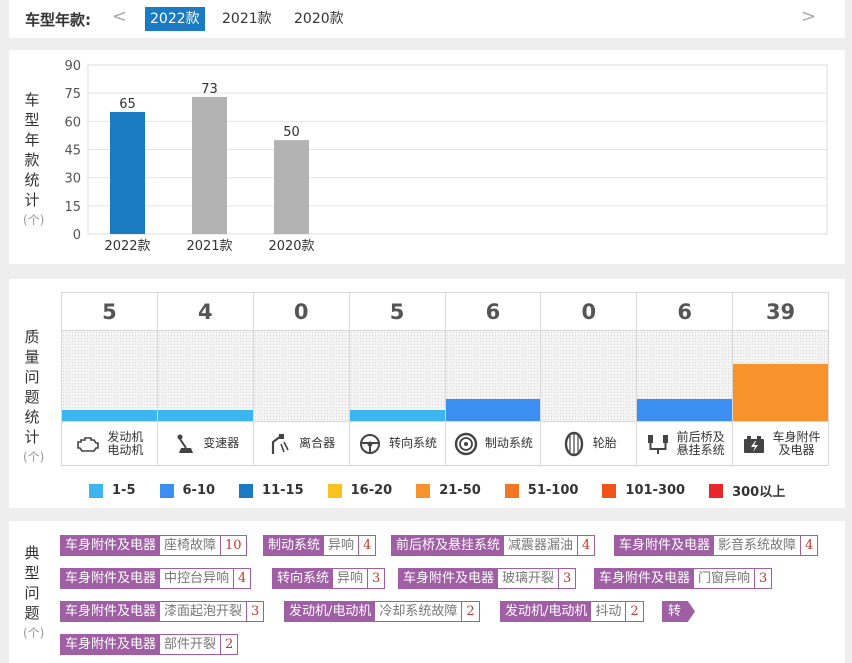  Describe the element at coordinates (33, 397) in the screenshot. I see `quality-issues-title: 质 量 问 题 统 计 (个)` at that location.